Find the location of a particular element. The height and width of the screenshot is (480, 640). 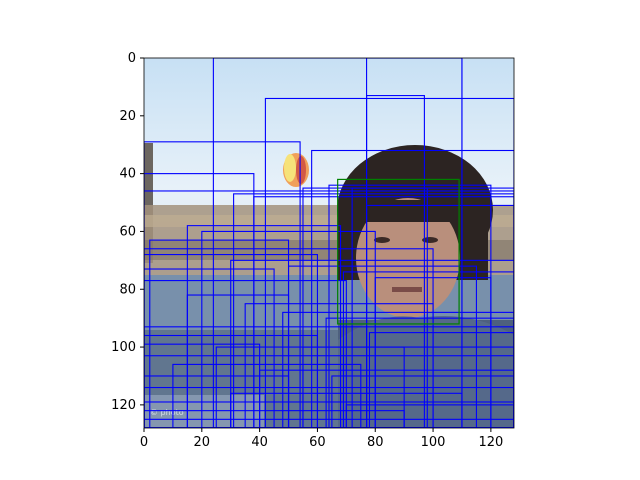

x-axis: 0 20 40 60 80 100 120 is located at coordinates (321, 439).